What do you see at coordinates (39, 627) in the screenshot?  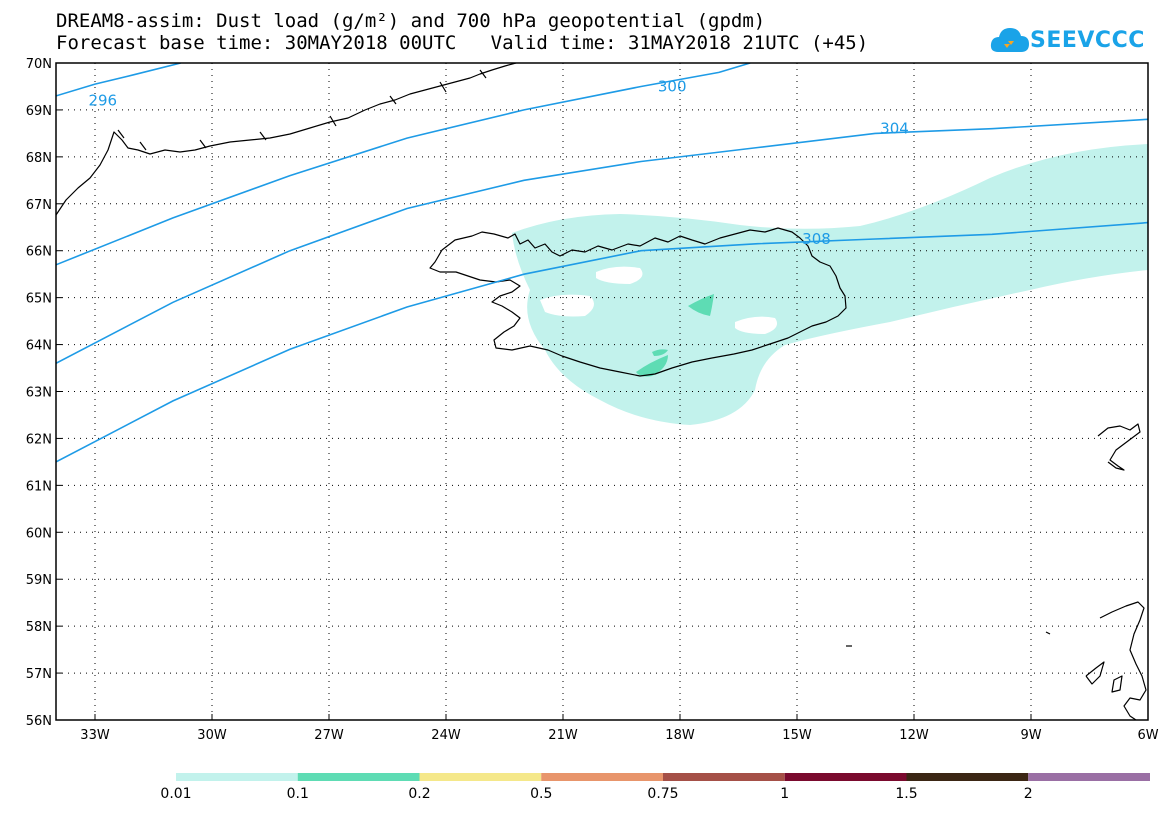 I see `lat-tick-label: 58N` at bounding box center [39, 627].